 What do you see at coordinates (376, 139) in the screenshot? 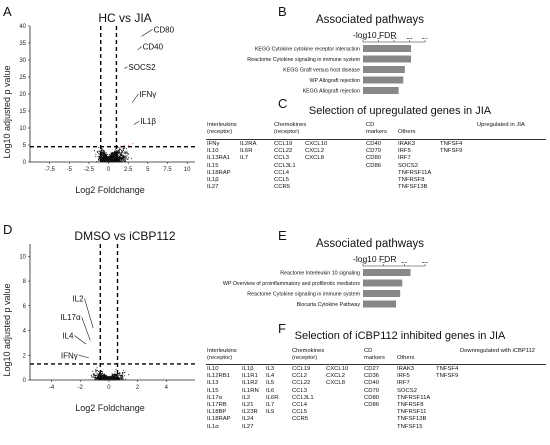
I see `table-c-rule` at bounding box center [376, 139].